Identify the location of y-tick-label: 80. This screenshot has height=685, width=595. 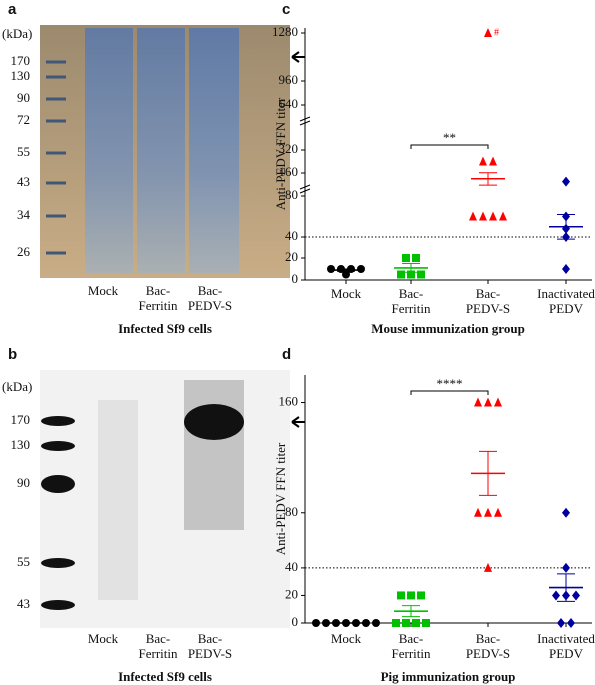
(291, 194).